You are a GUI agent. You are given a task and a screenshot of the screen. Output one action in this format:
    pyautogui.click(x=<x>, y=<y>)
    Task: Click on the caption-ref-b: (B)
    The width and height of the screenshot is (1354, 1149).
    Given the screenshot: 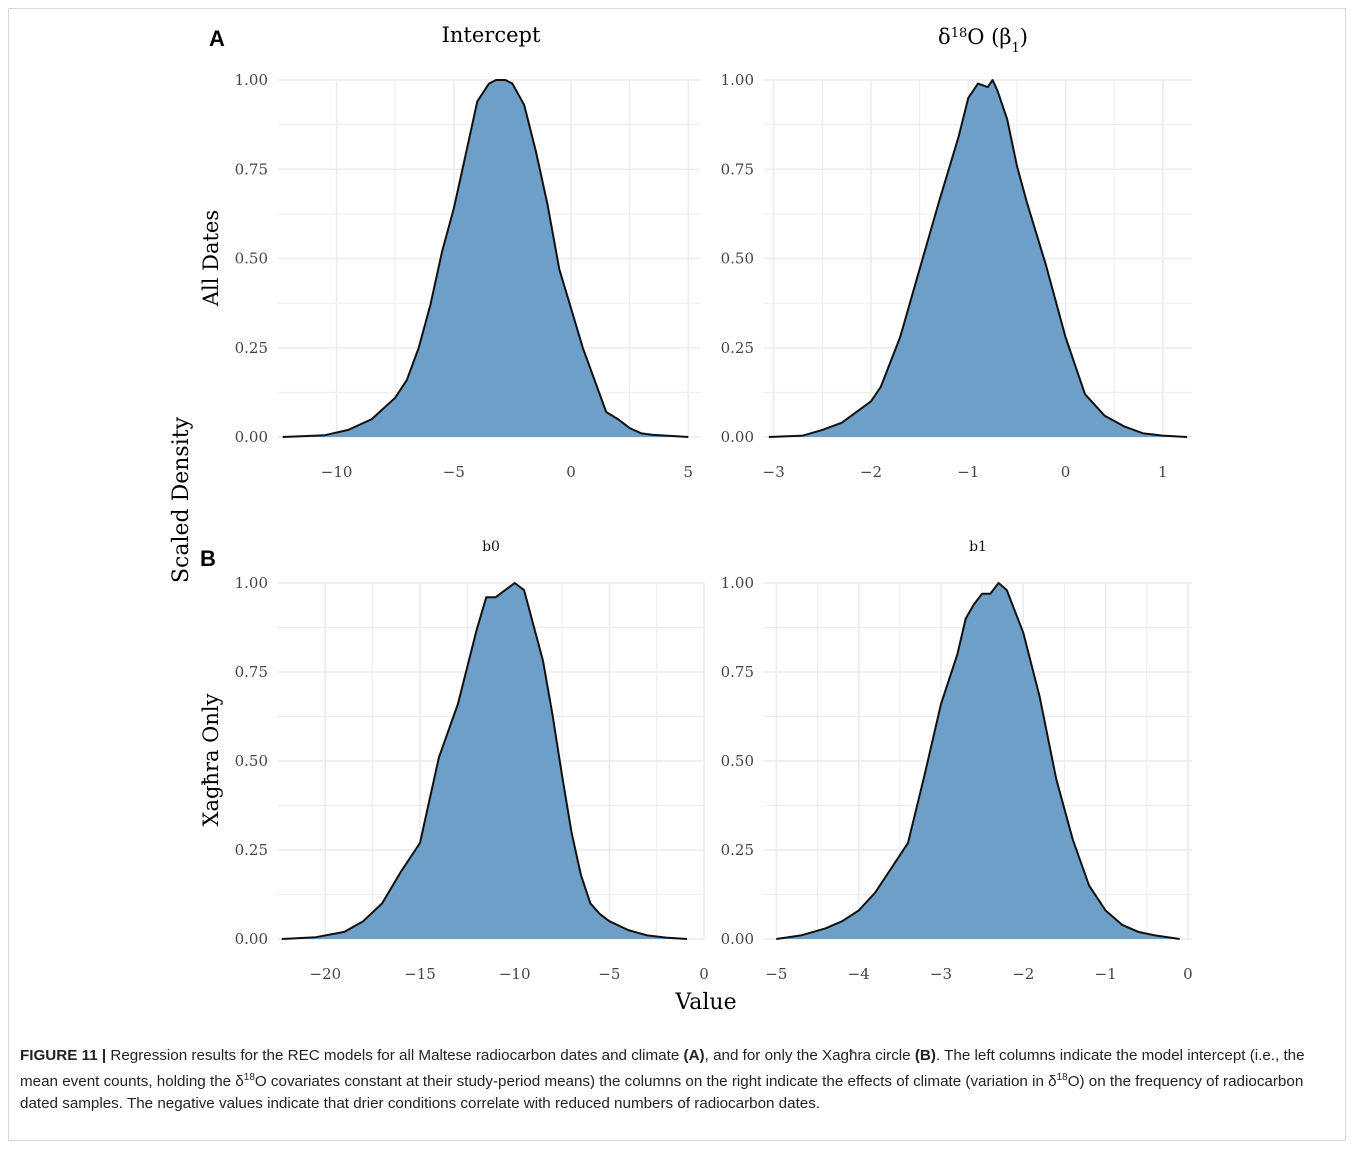 What is the action you would take?
    pyautogui.click(x=925, y=1055)
    